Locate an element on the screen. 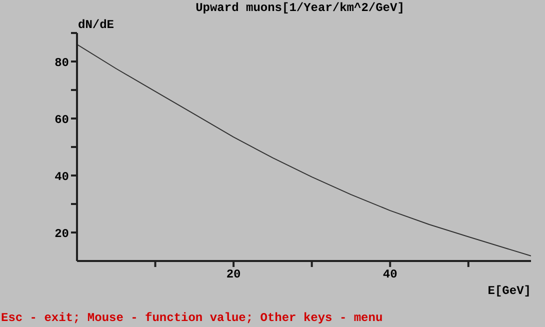 This screenshot has height=327, width=545. text: Esc - exit; Mouse - function value; Other keys - menu is located at coordinates (192, 318).